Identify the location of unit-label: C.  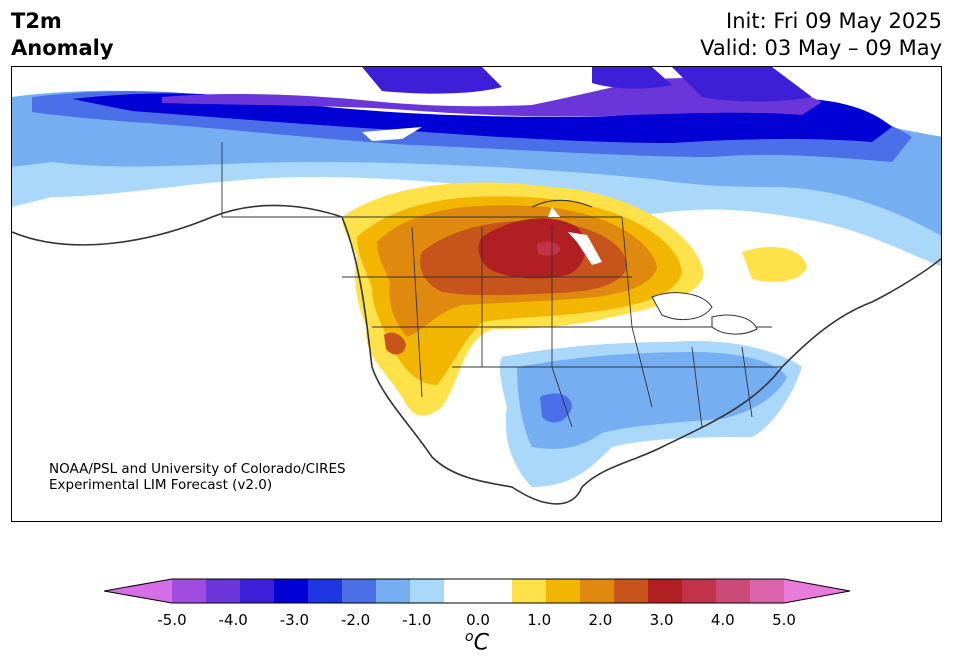
(481, 643).